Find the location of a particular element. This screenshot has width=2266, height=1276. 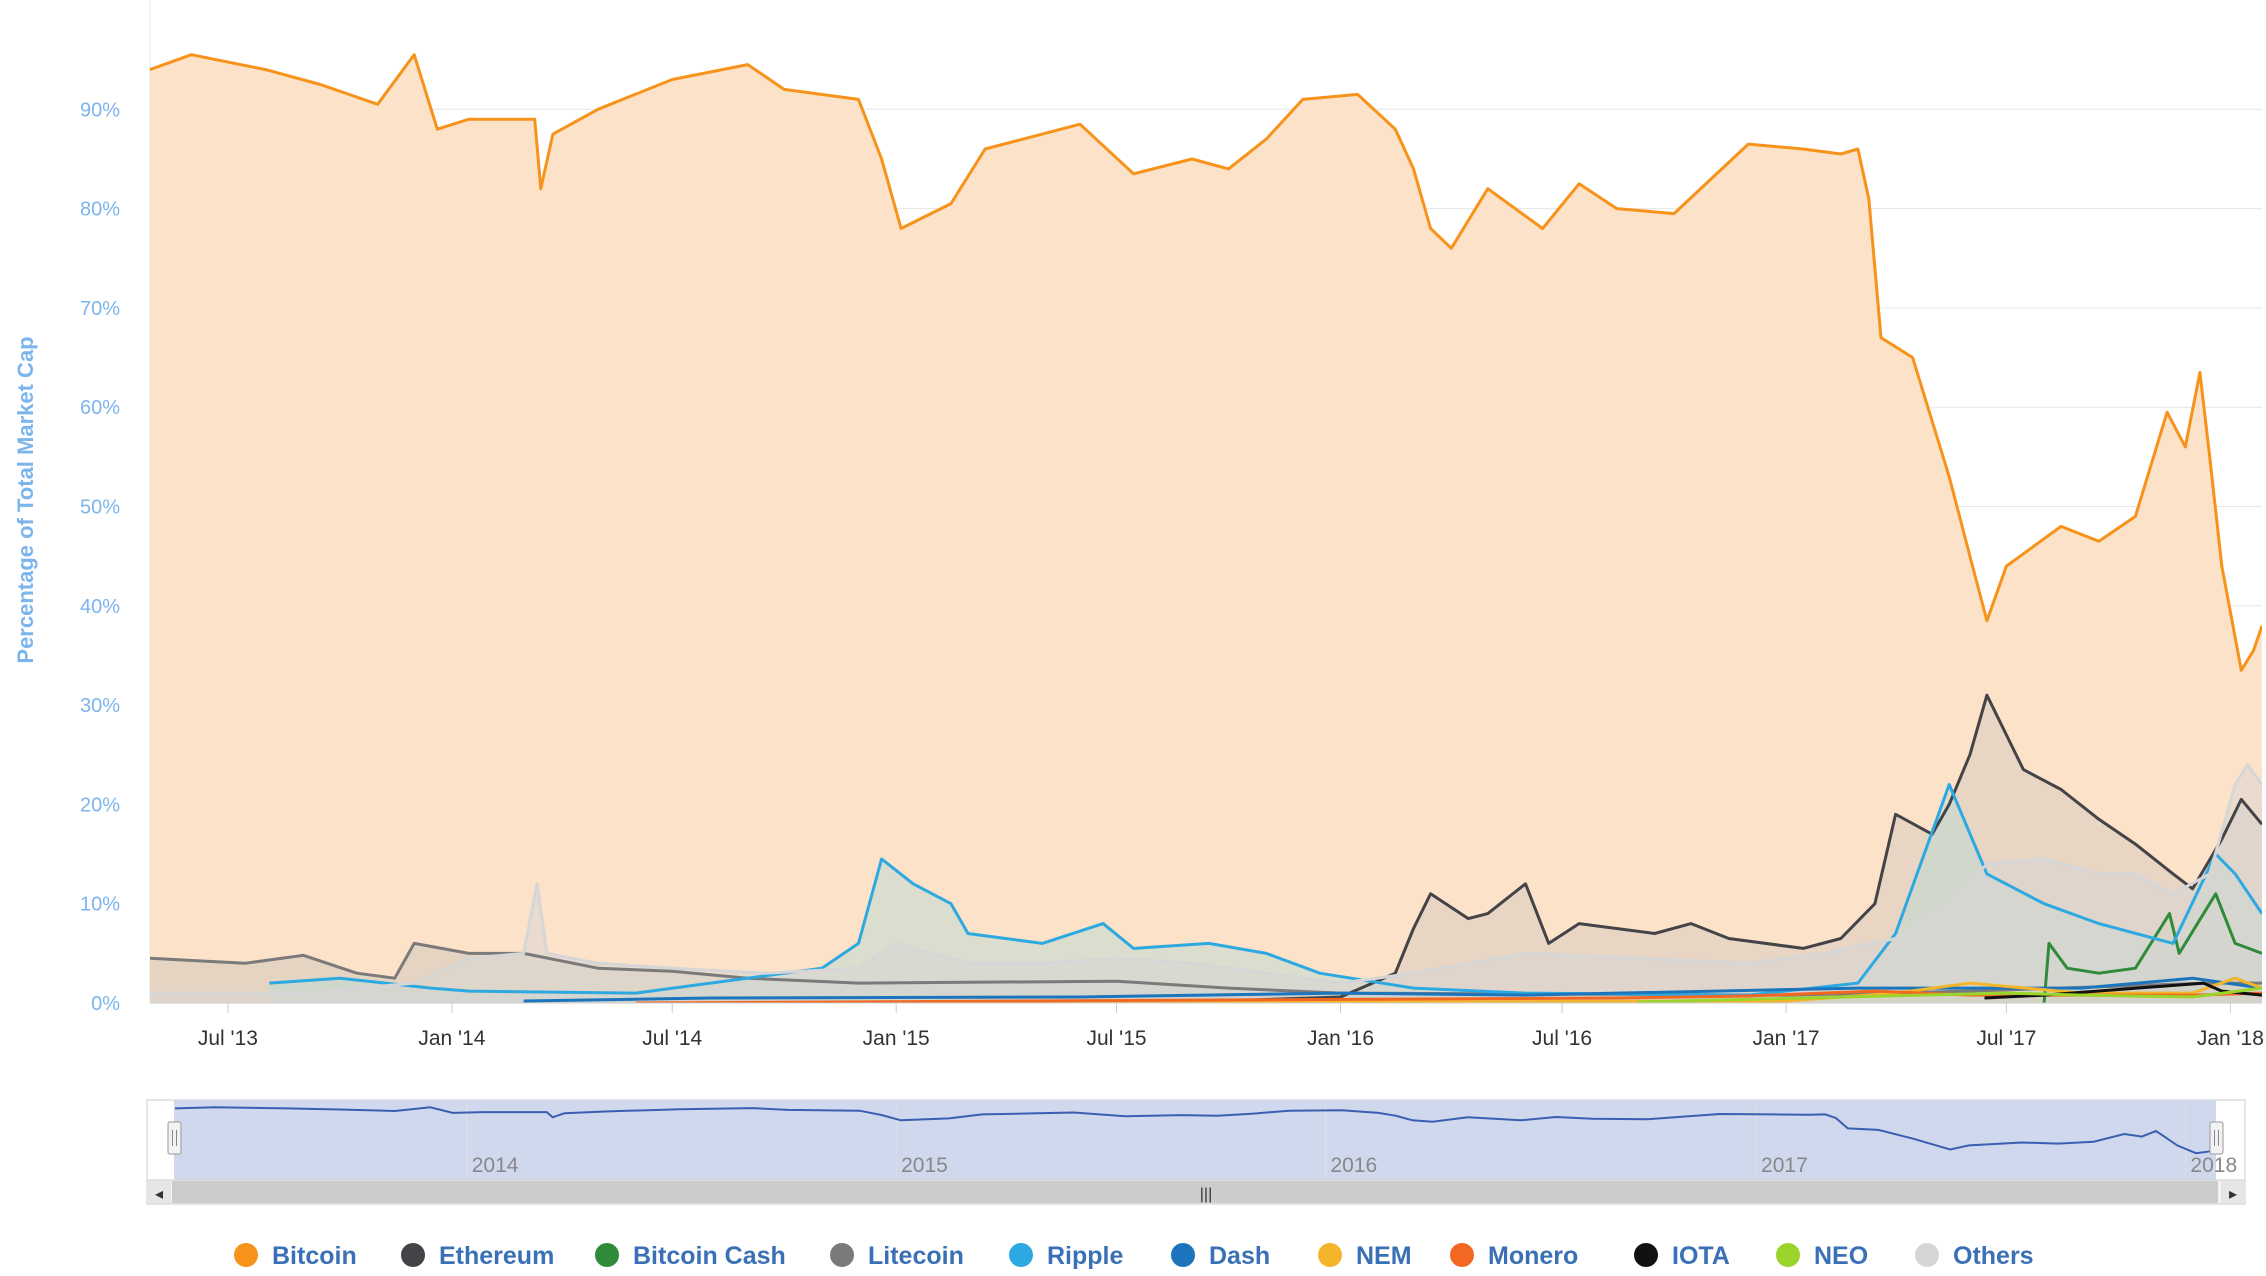

legend-label: IOTA is located at coordinates (1701, 1256).